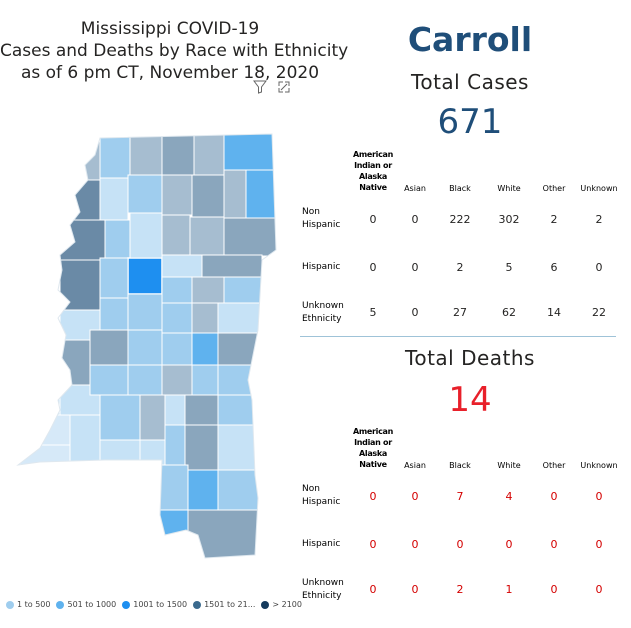 The image size is (631, 628). What do you see at coordinates (599, 312) in the screenshot?
I see `cell-value: 22` at bounding box center [599, 312].